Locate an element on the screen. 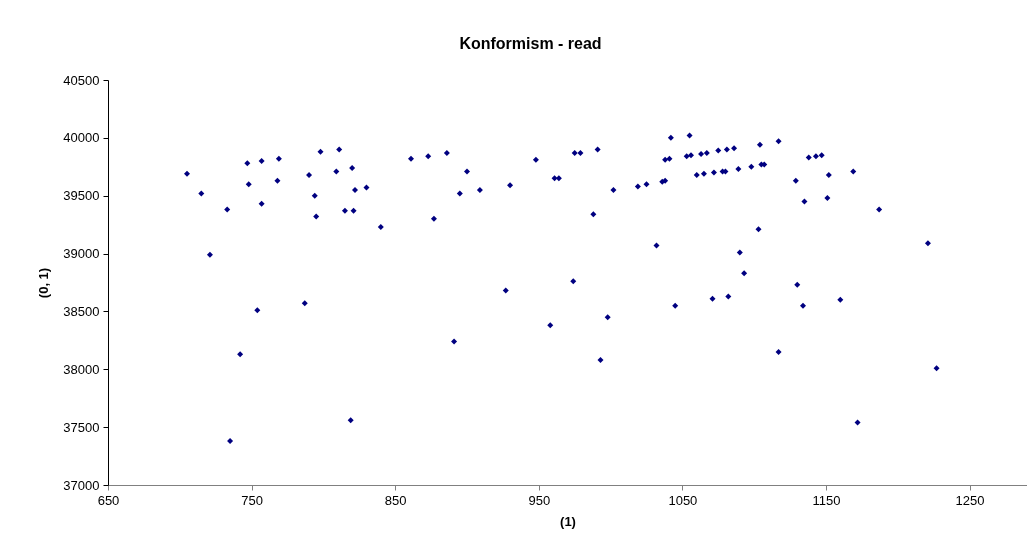  y-tick-label: 40500 is located at coordinates (81, 80).